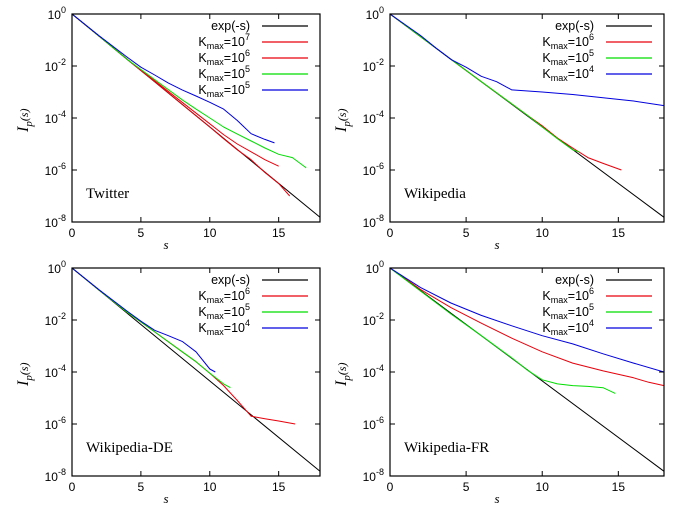 The height and width of the screenshot is (506, 685). I want to click on legend-entry-3: Kmax=104, so click(568, 73).